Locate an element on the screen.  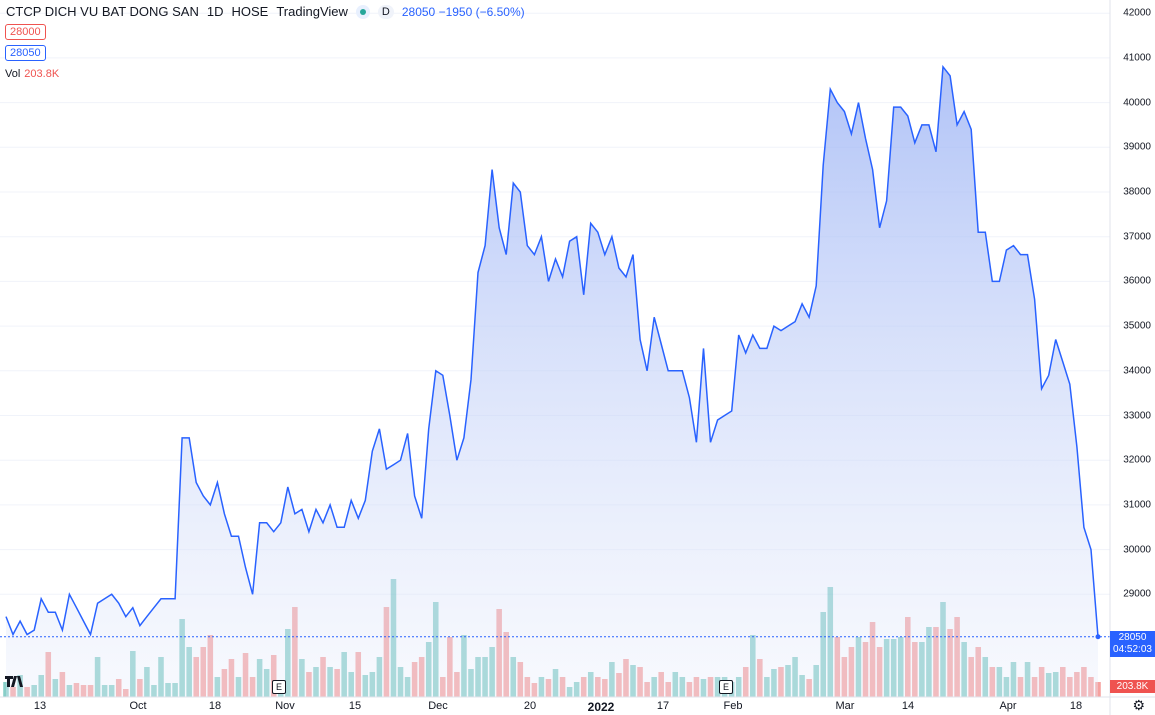
price-tick-label: 32000 is located at coordinates (1137, 460).